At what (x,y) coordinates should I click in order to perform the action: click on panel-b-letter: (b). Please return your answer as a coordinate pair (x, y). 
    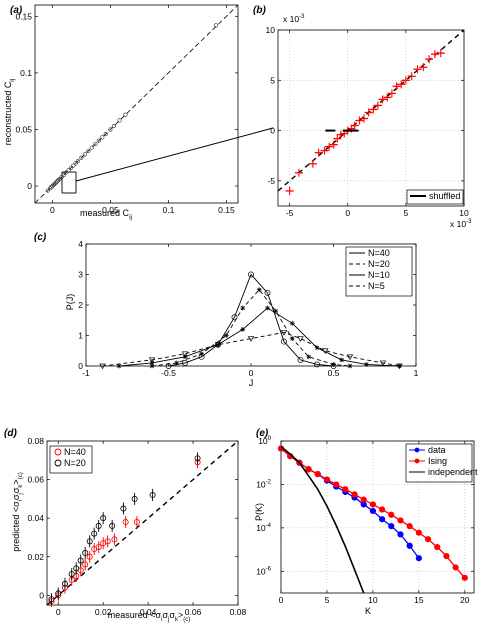
    Looking at the image, I should click on (259, 10).